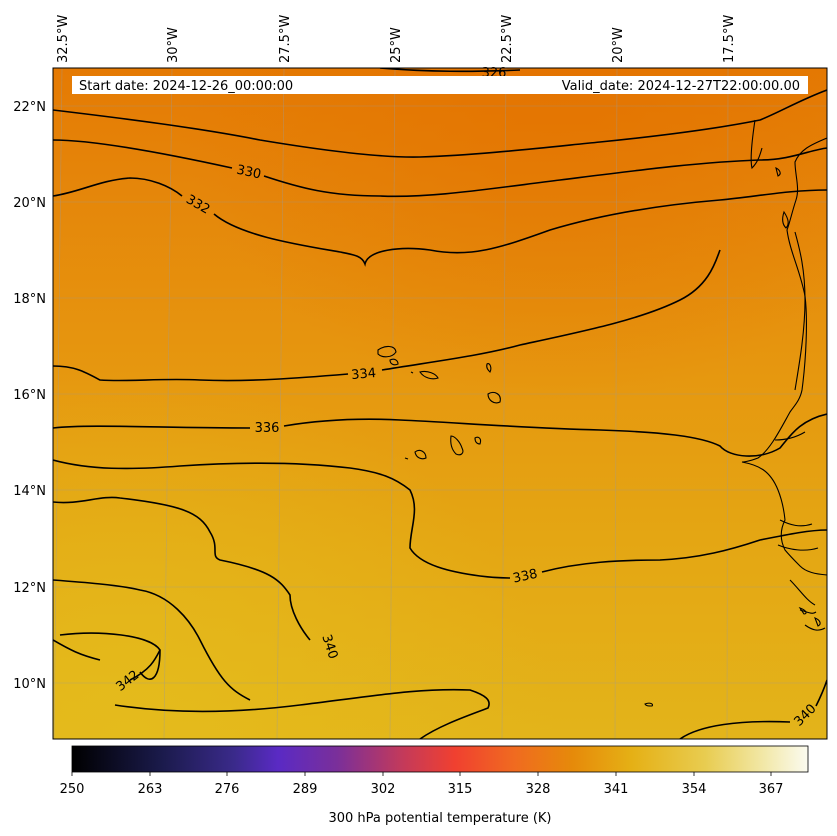 The image size is (837, 836). I want to click on island-cv-saonicolau, so click(429, 375).